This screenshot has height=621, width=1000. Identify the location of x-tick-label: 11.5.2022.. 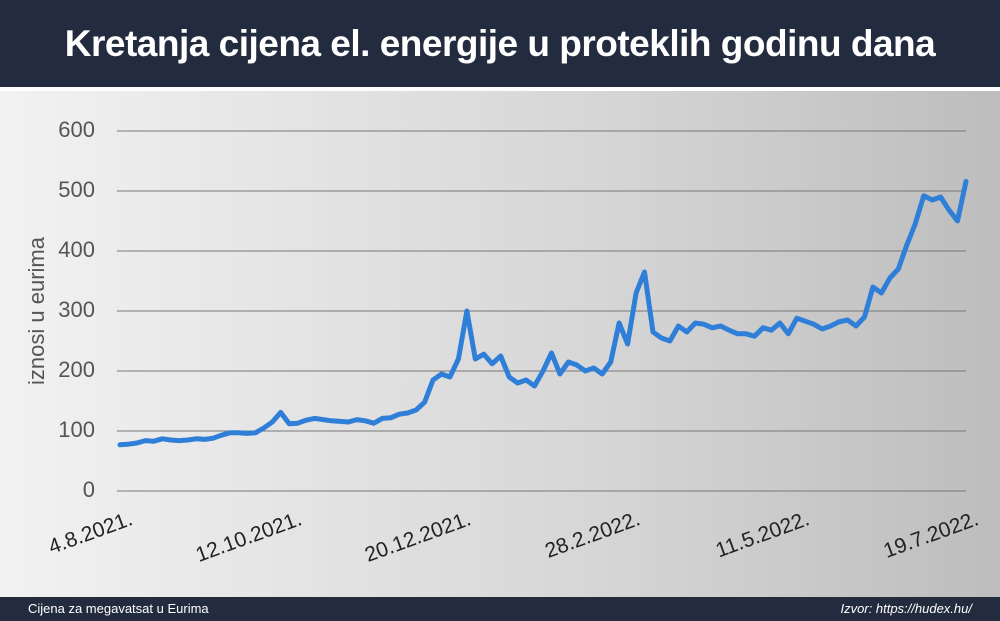
(763, 534).